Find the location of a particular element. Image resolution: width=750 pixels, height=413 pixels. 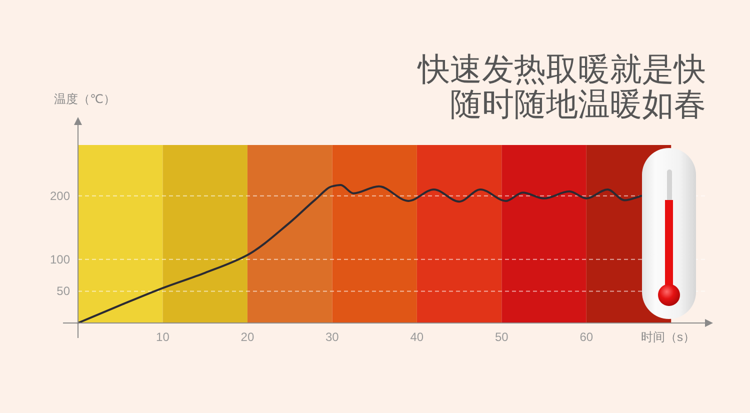

x-axis-title: 时间（s） is located at coordinates (668, 337).